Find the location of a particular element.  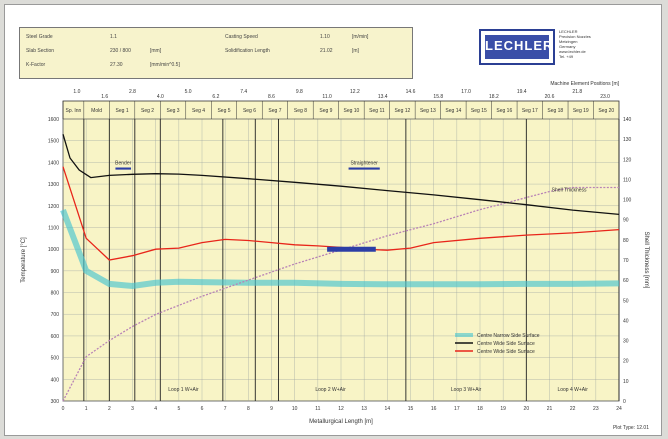

y-tick-right: 50 is located at coordinates (626, 301).